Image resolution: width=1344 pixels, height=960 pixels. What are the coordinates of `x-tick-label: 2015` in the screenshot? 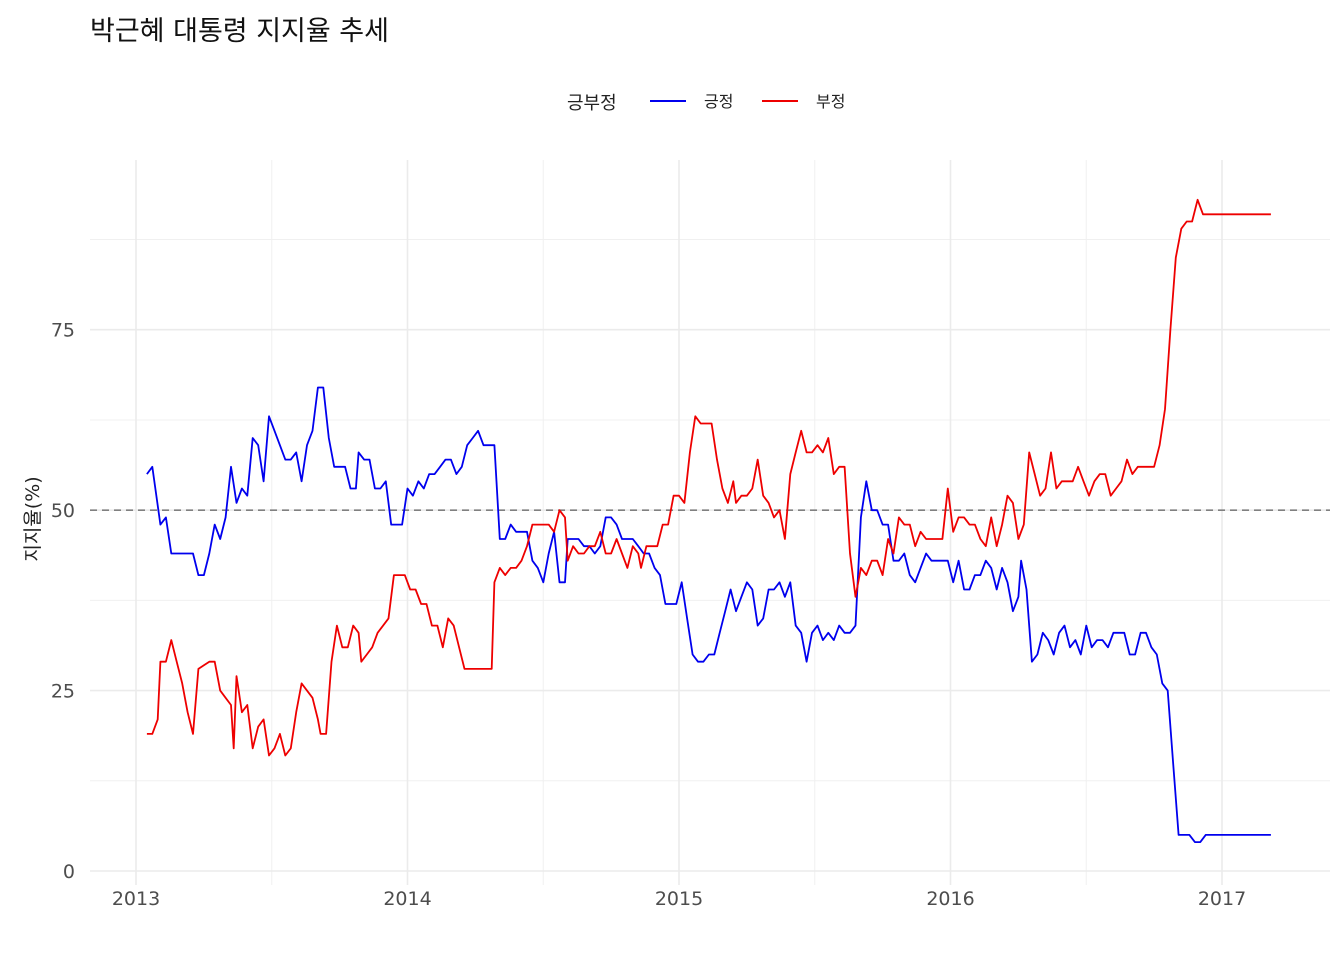 It's located at (679, 899).